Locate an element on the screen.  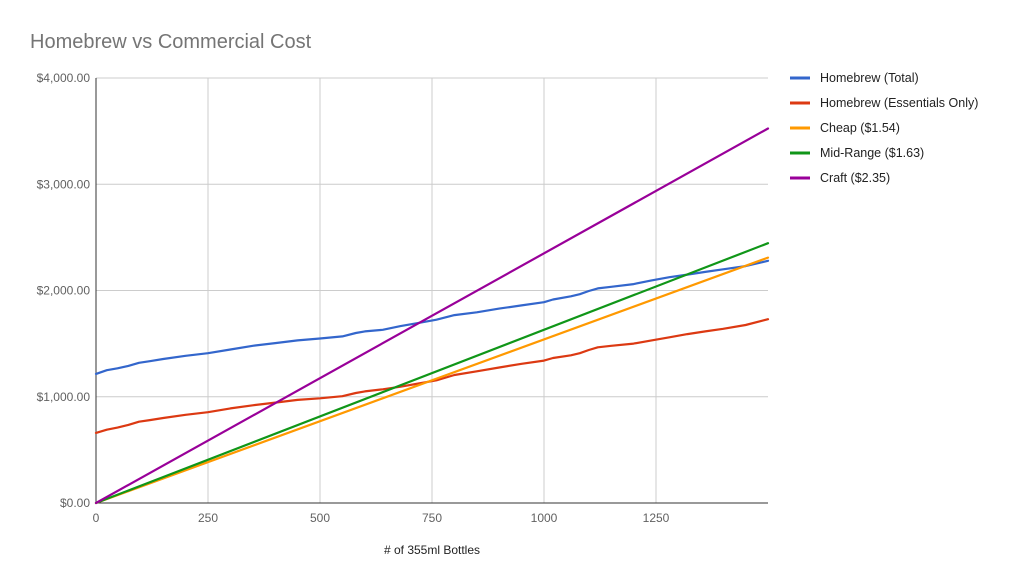
x-tick-label: 1250 is located at coordinates (656, 518).